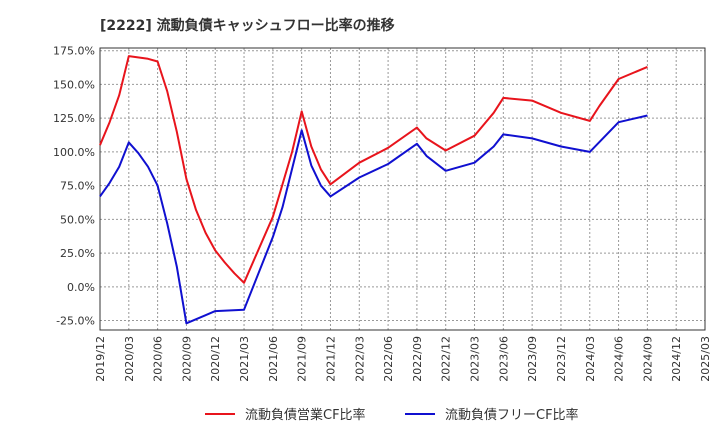 The image size is (720, 440). Describe the element at coordinates (74, 152) in the screenshot. I see `y-tick-label: 100.0%` at that location.